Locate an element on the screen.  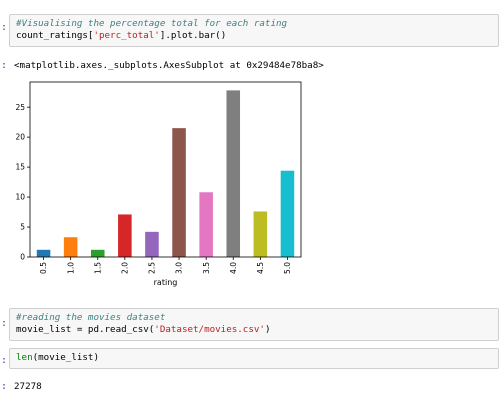
code-token: #reading the movies dataset is located at coordinates (91, 317).